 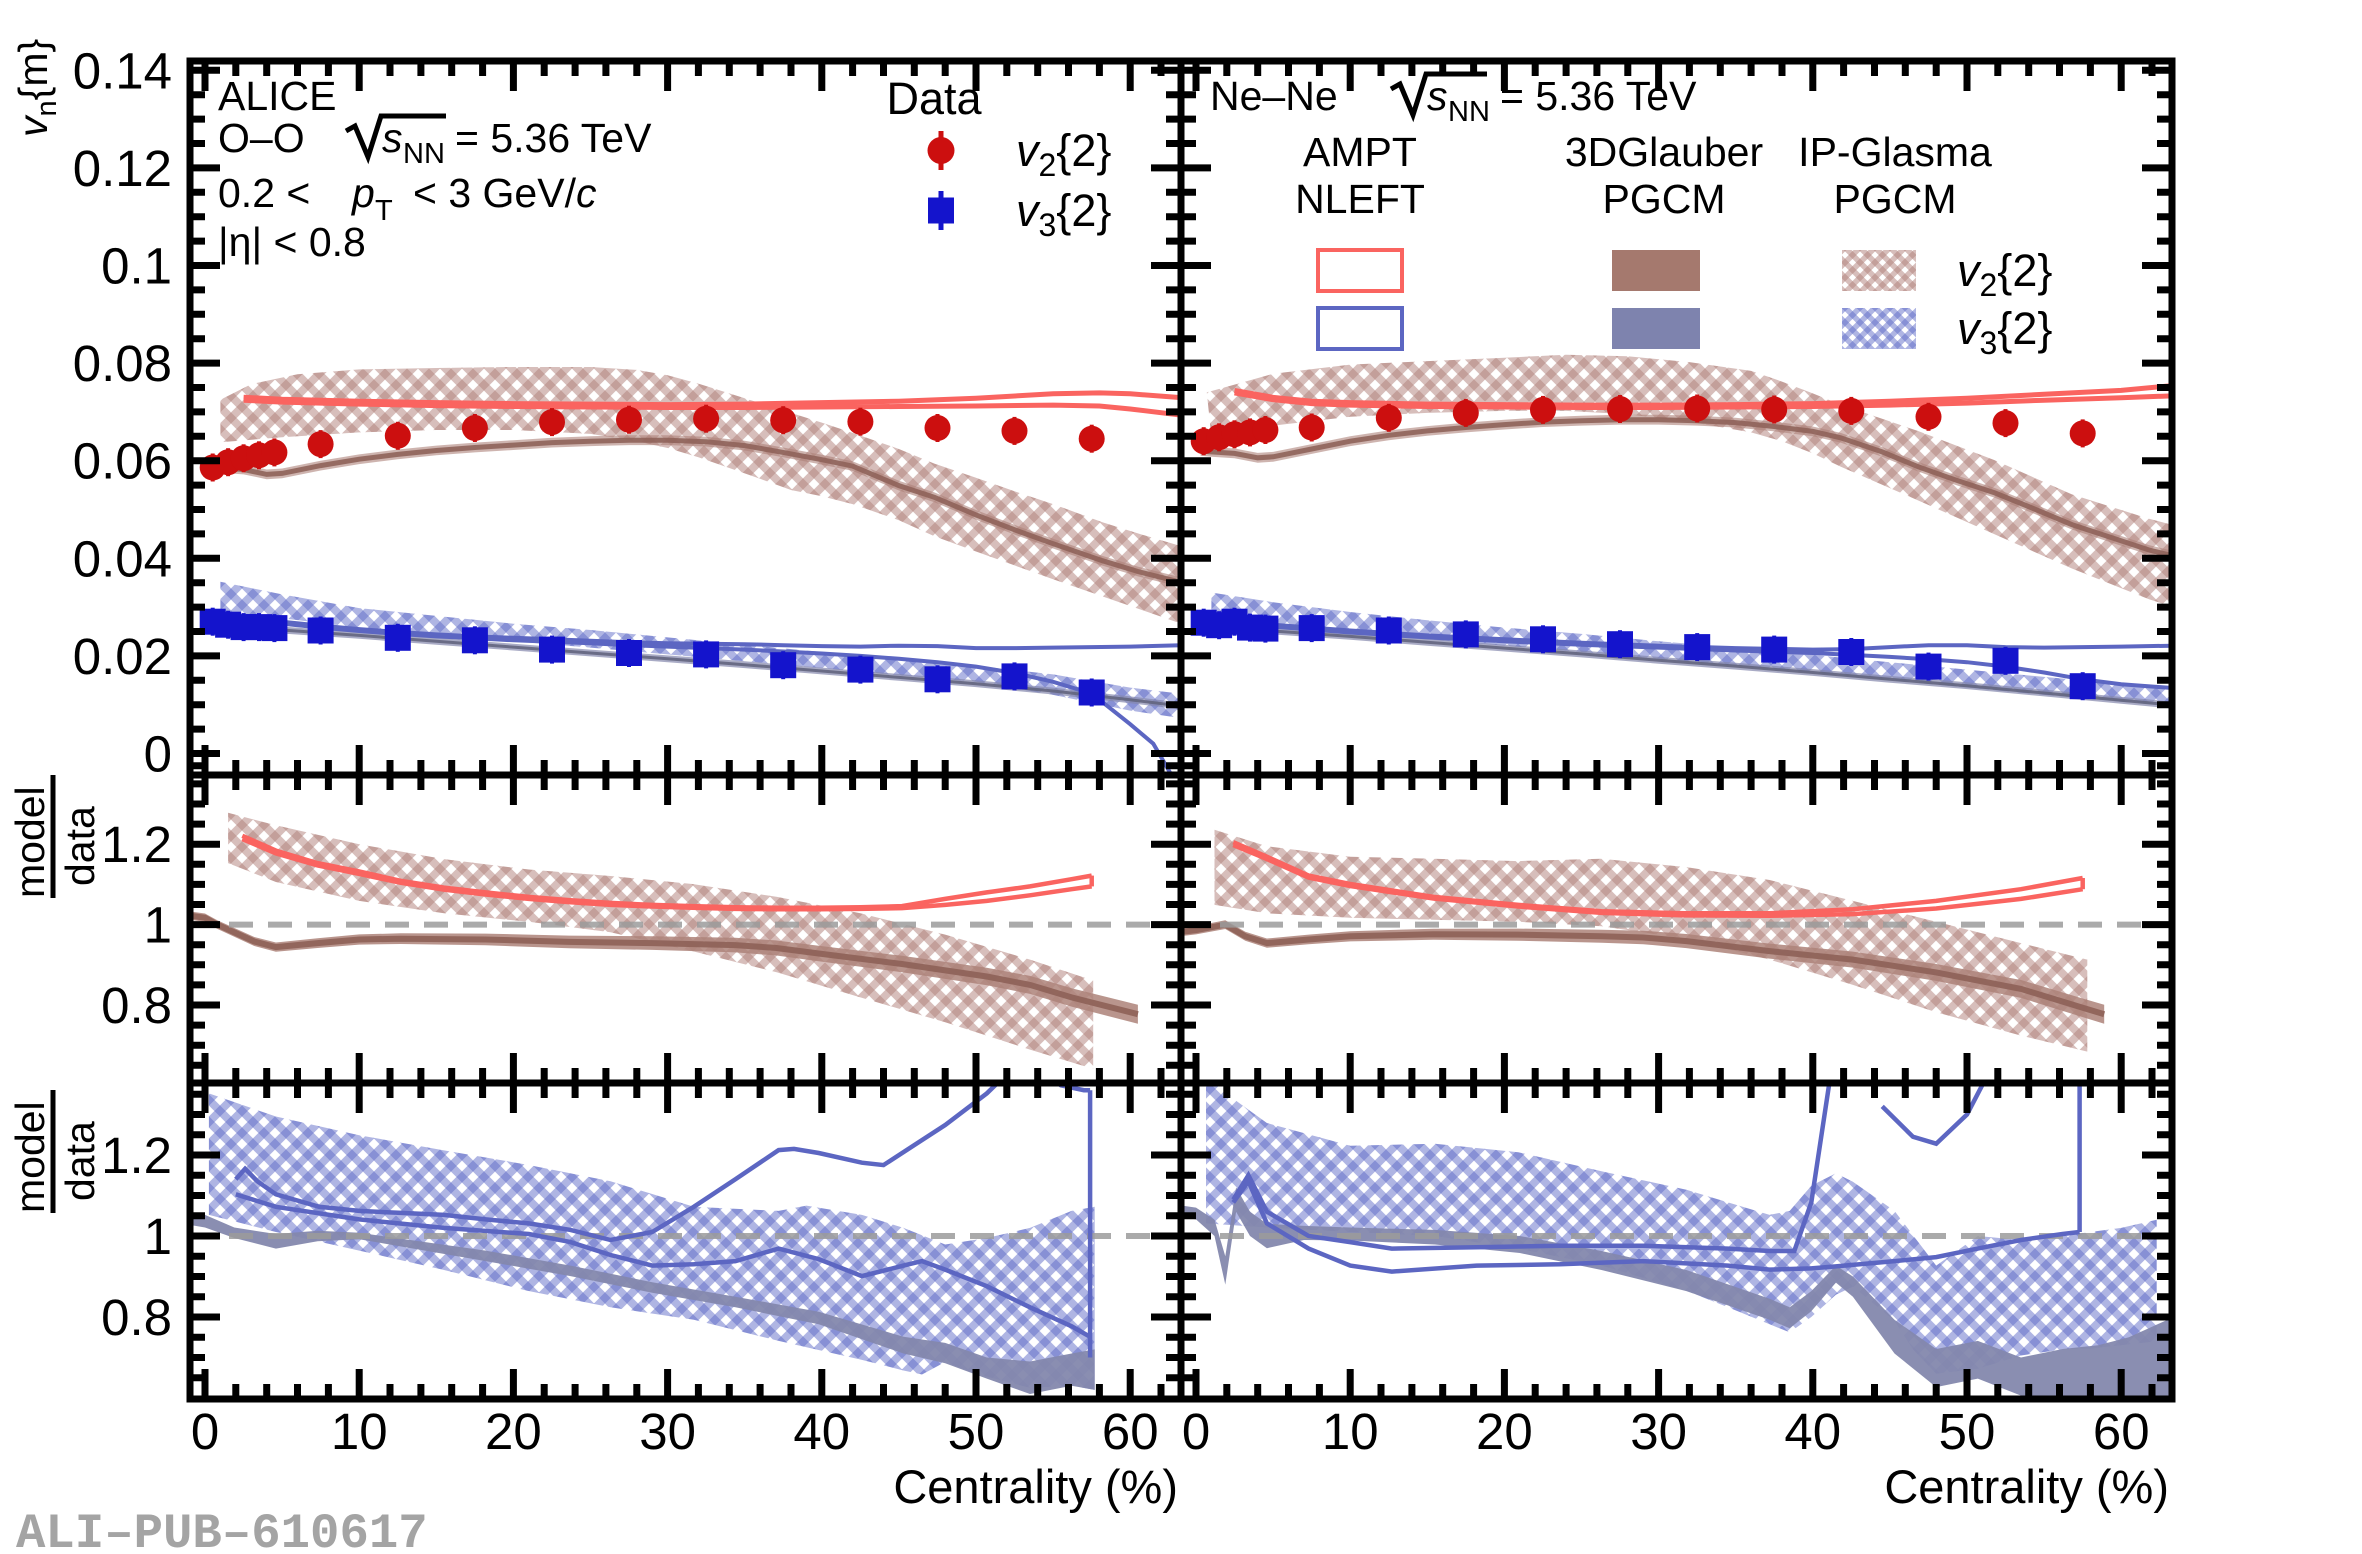 What do you see at coordinates (384, 211) in the screenshot?
I see `svg-text: T` at bounding box center [384, 211].